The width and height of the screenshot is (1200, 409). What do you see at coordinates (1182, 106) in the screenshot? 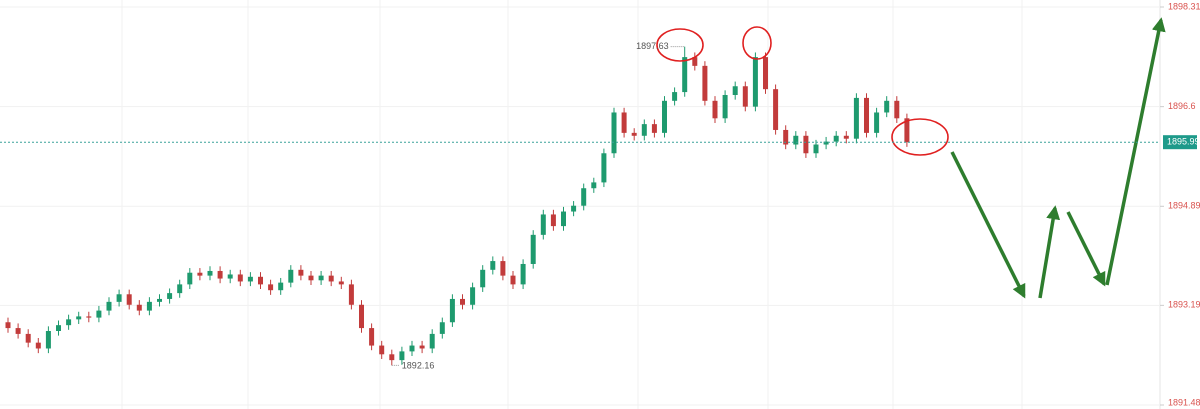
I see `y-tick-label: 1896.6` at bounding box center [1182, 106].